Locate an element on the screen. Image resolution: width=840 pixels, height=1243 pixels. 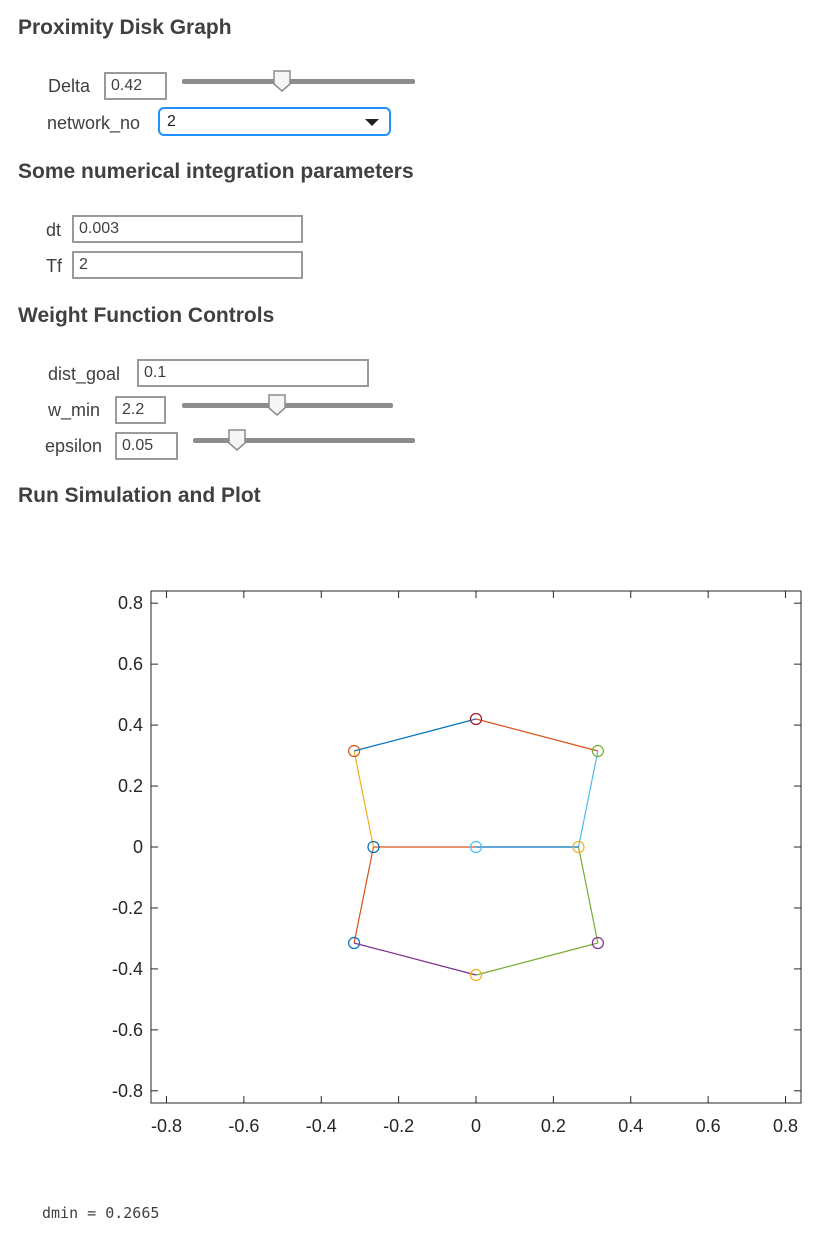
console-output: dmin = 0.2665 is located at coordinates (101, 1213).